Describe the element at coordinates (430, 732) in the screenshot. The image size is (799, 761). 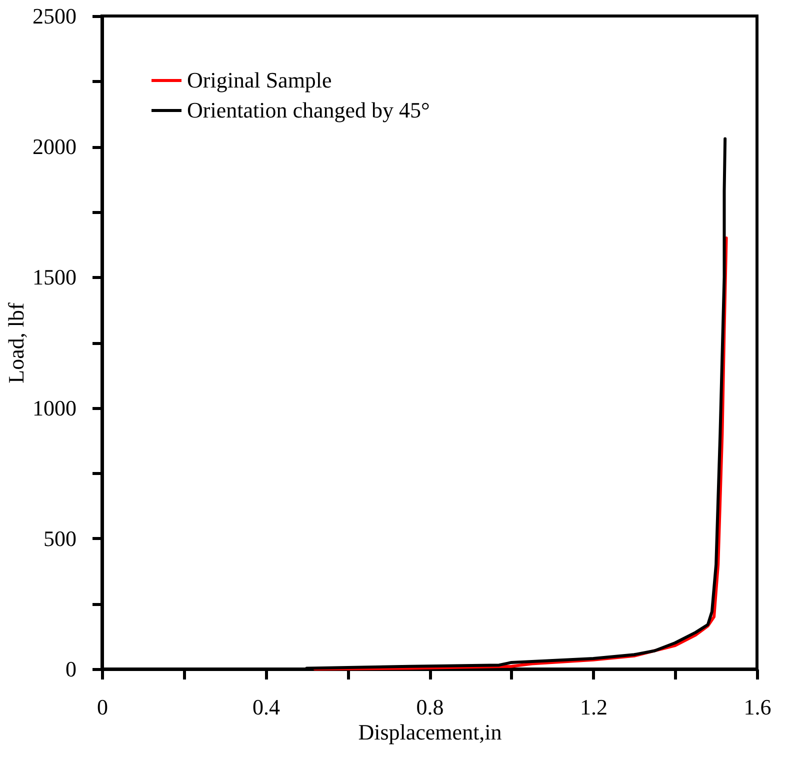
I see `x-axis-title: Displacement,in` at that location.